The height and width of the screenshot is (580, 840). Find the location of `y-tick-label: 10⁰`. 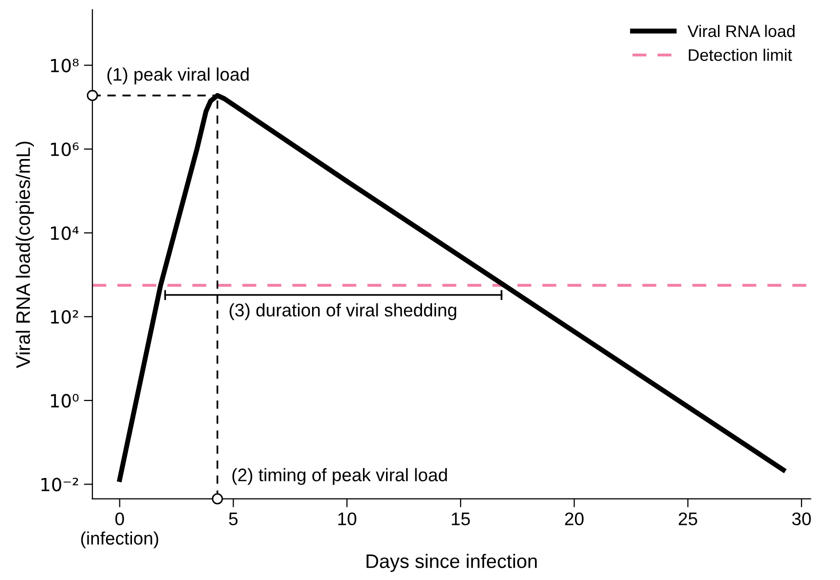

y-tick-label: 10⁰ is located at coordinates (64, 401).